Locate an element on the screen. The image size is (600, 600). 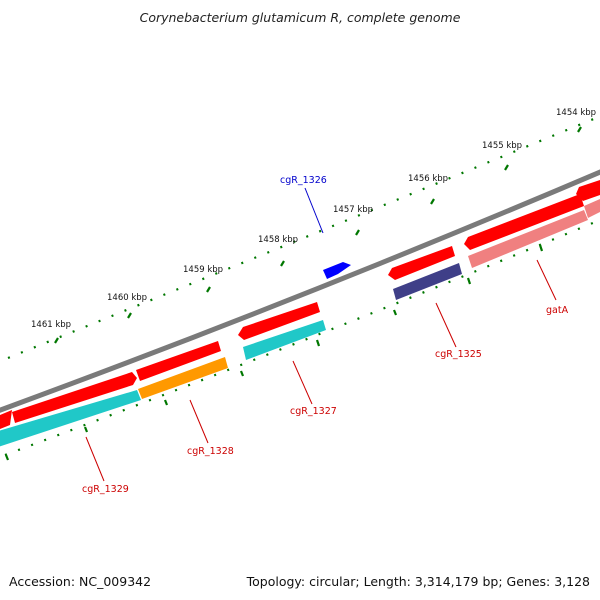
gene-arrow-gatA is located at coordinates (524, 222).